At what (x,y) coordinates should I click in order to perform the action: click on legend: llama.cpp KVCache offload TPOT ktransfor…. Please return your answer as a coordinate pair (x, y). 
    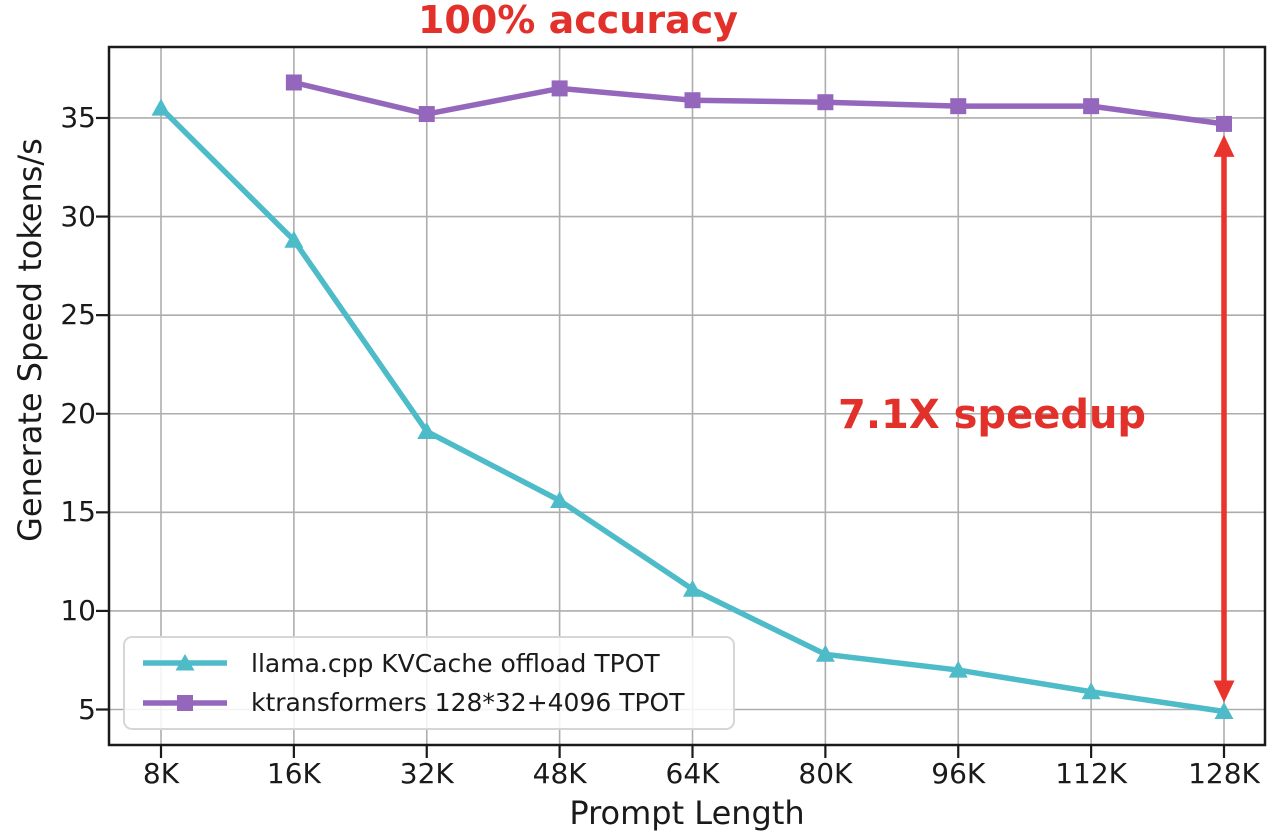
    Looking at the image, I should click on (429, 683).